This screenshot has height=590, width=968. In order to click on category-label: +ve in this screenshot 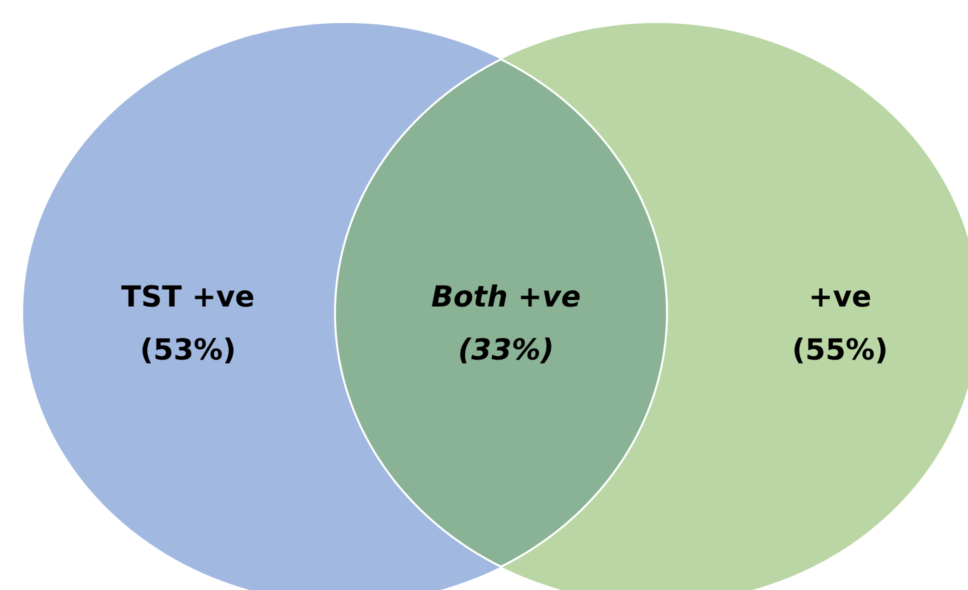, I will do `click(840, 297)`.